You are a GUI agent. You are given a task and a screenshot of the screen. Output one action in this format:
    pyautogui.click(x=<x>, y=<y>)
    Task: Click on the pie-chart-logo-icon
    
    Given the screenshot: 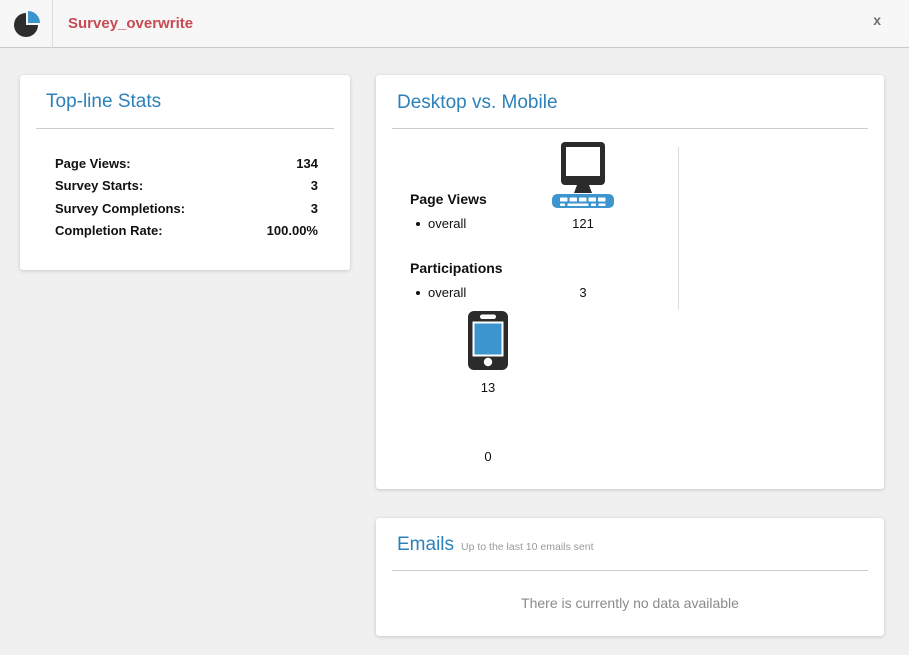 What is the action you would take?
    pyautogui.click(x=27, y=24)
    